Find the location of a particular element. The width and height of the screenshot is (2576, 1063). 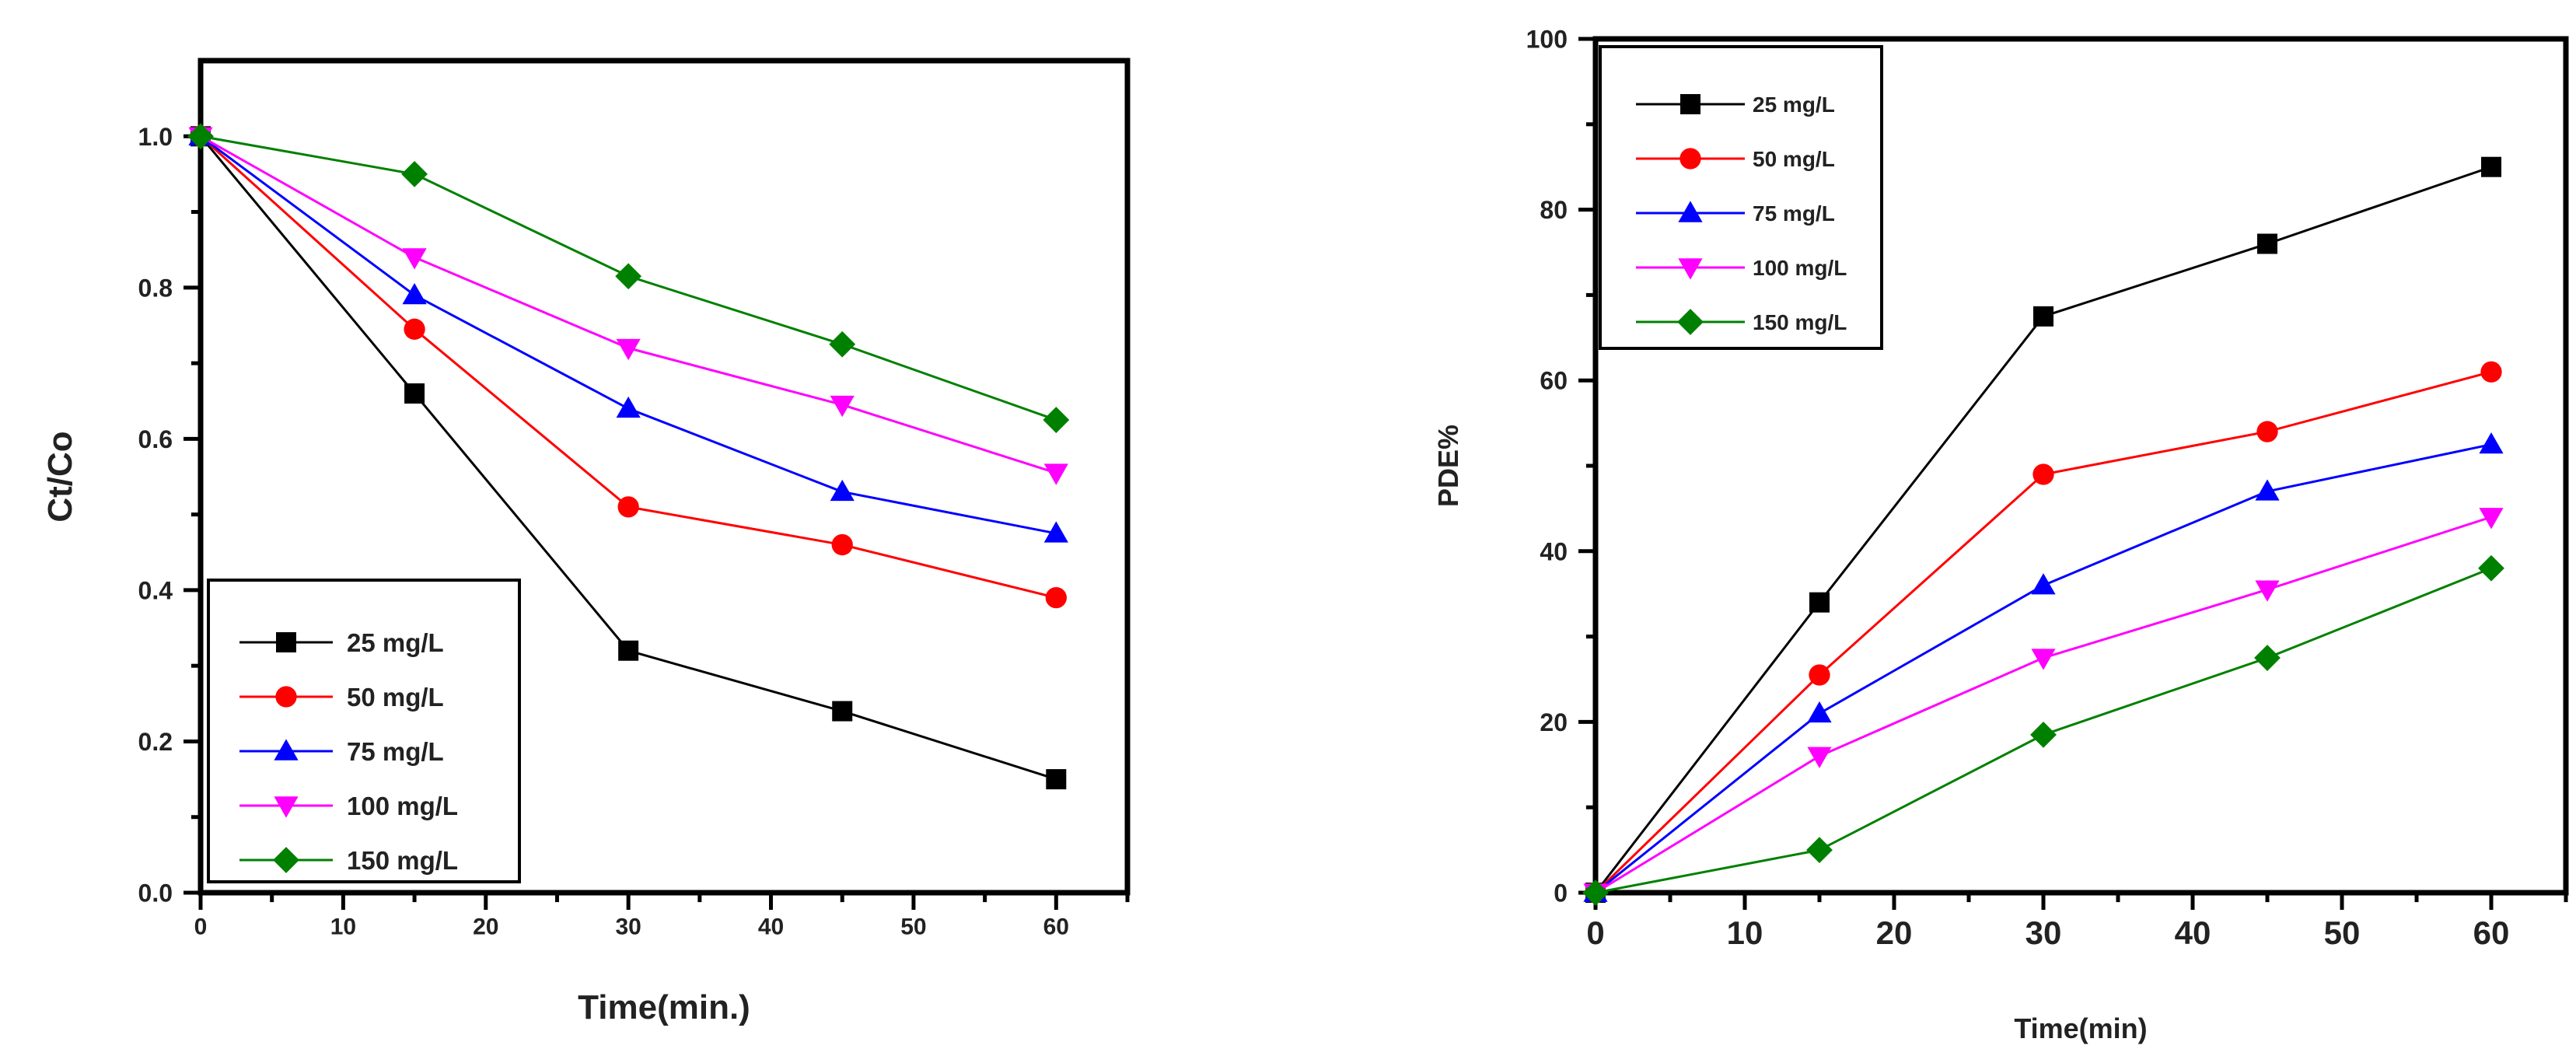

y-tick-label: 40 is located at coordinates (1554, 551).